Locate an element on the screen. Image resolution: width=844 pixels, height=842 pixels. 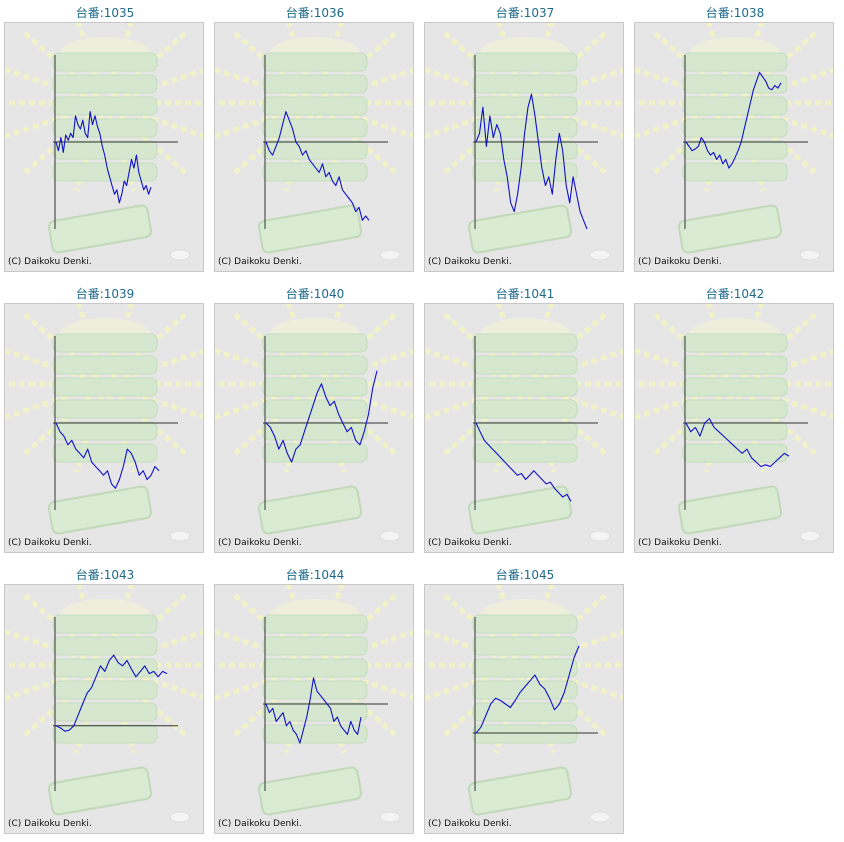
chart-title: 台番:1044 is located at coordinates (315, 575).